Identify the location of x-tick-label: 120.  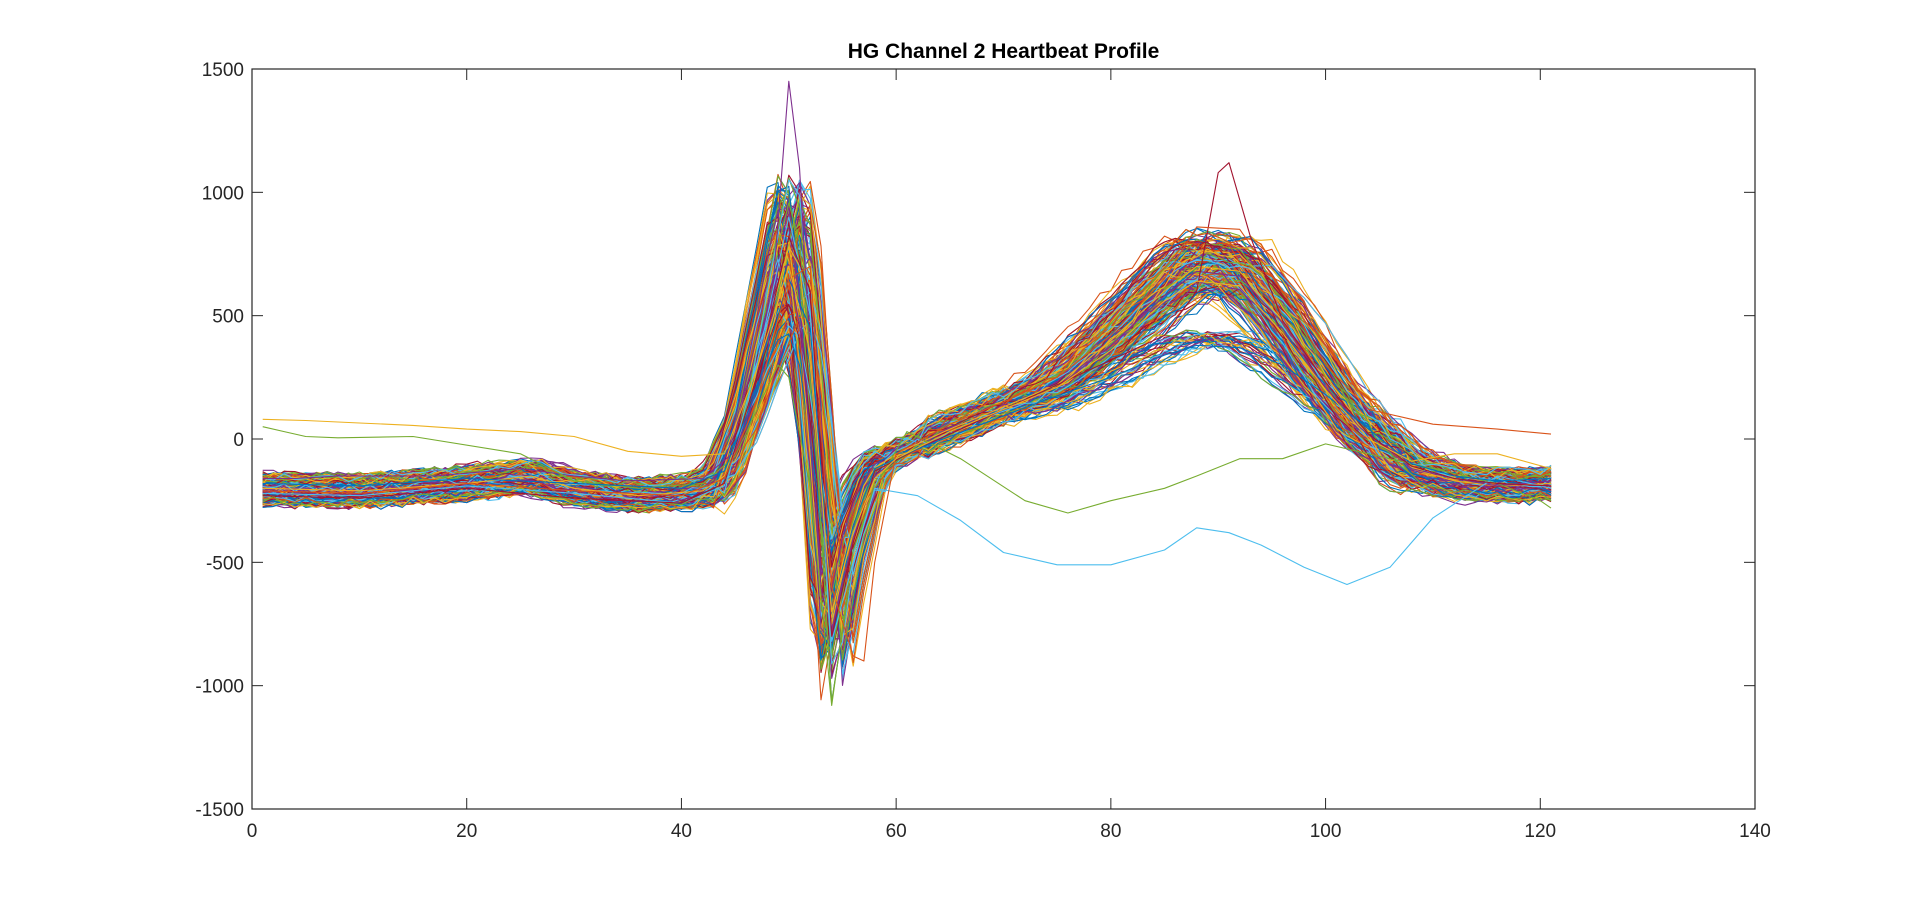
(1540, 831).